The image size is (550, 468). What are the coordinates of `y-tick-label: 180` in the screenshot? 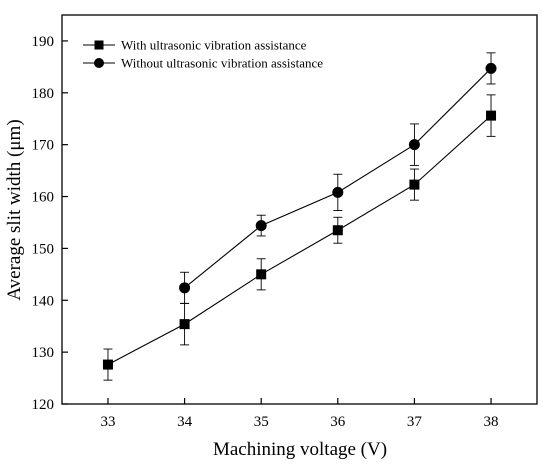 It's located at (43, 94).